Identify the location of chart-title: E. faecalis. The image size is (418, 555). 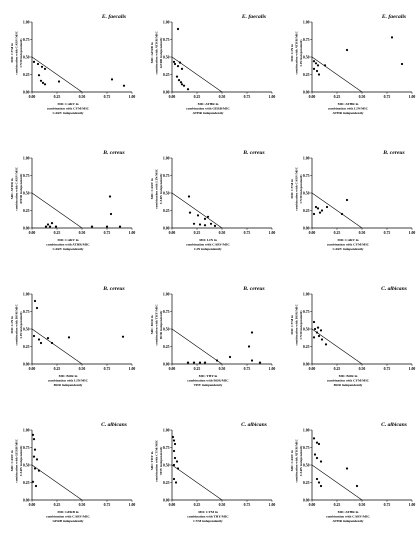
(113, 17).